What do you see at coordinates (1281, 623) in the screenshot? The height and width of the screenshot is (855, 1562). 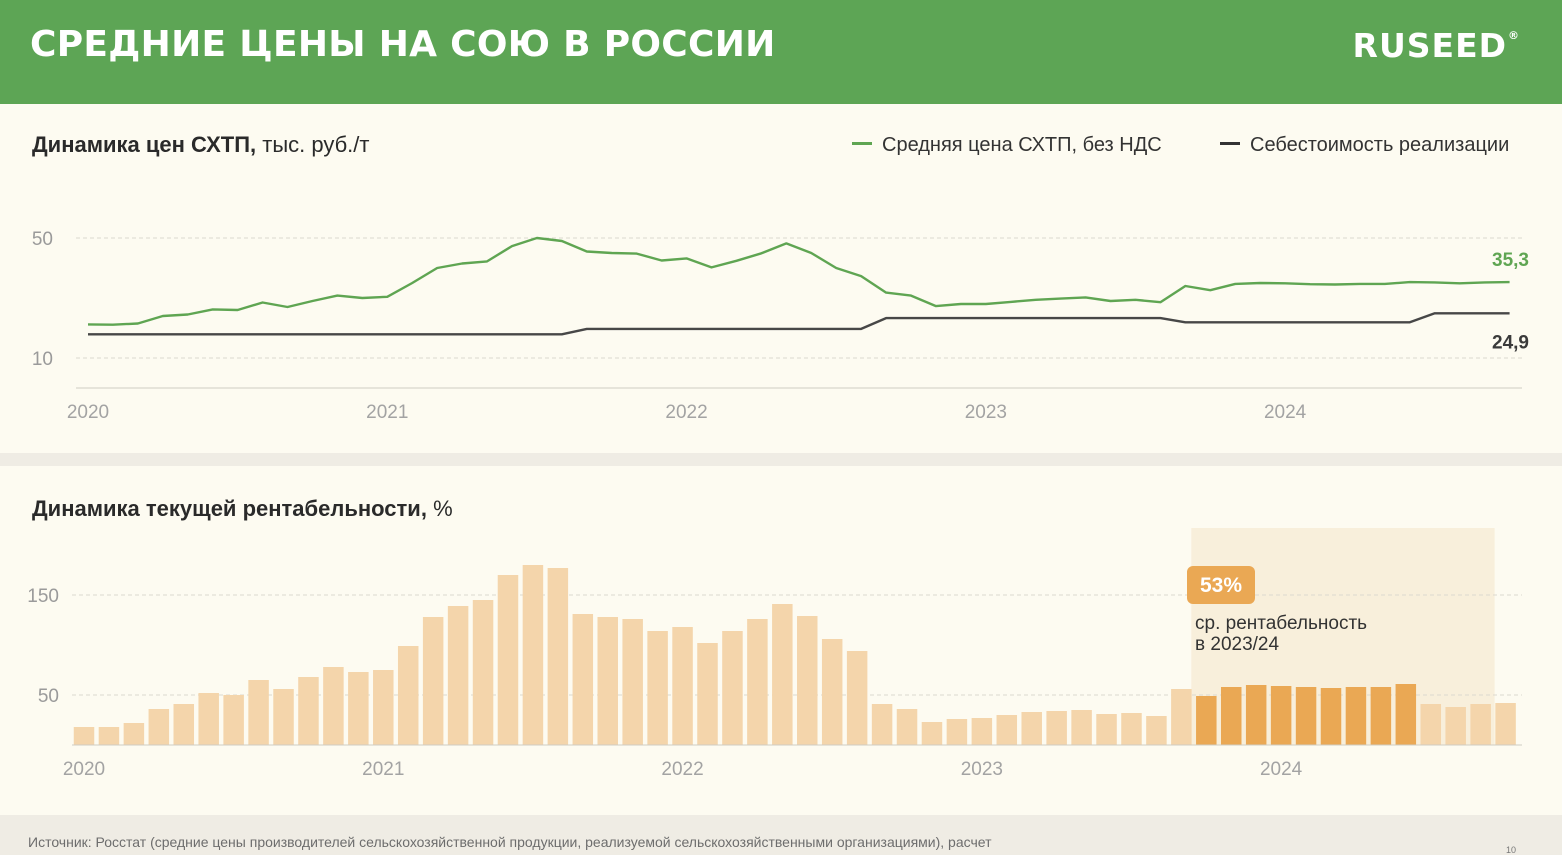 I see `annotation-text-line1: ср. рентабельность` at bounding box center [1281, 623].